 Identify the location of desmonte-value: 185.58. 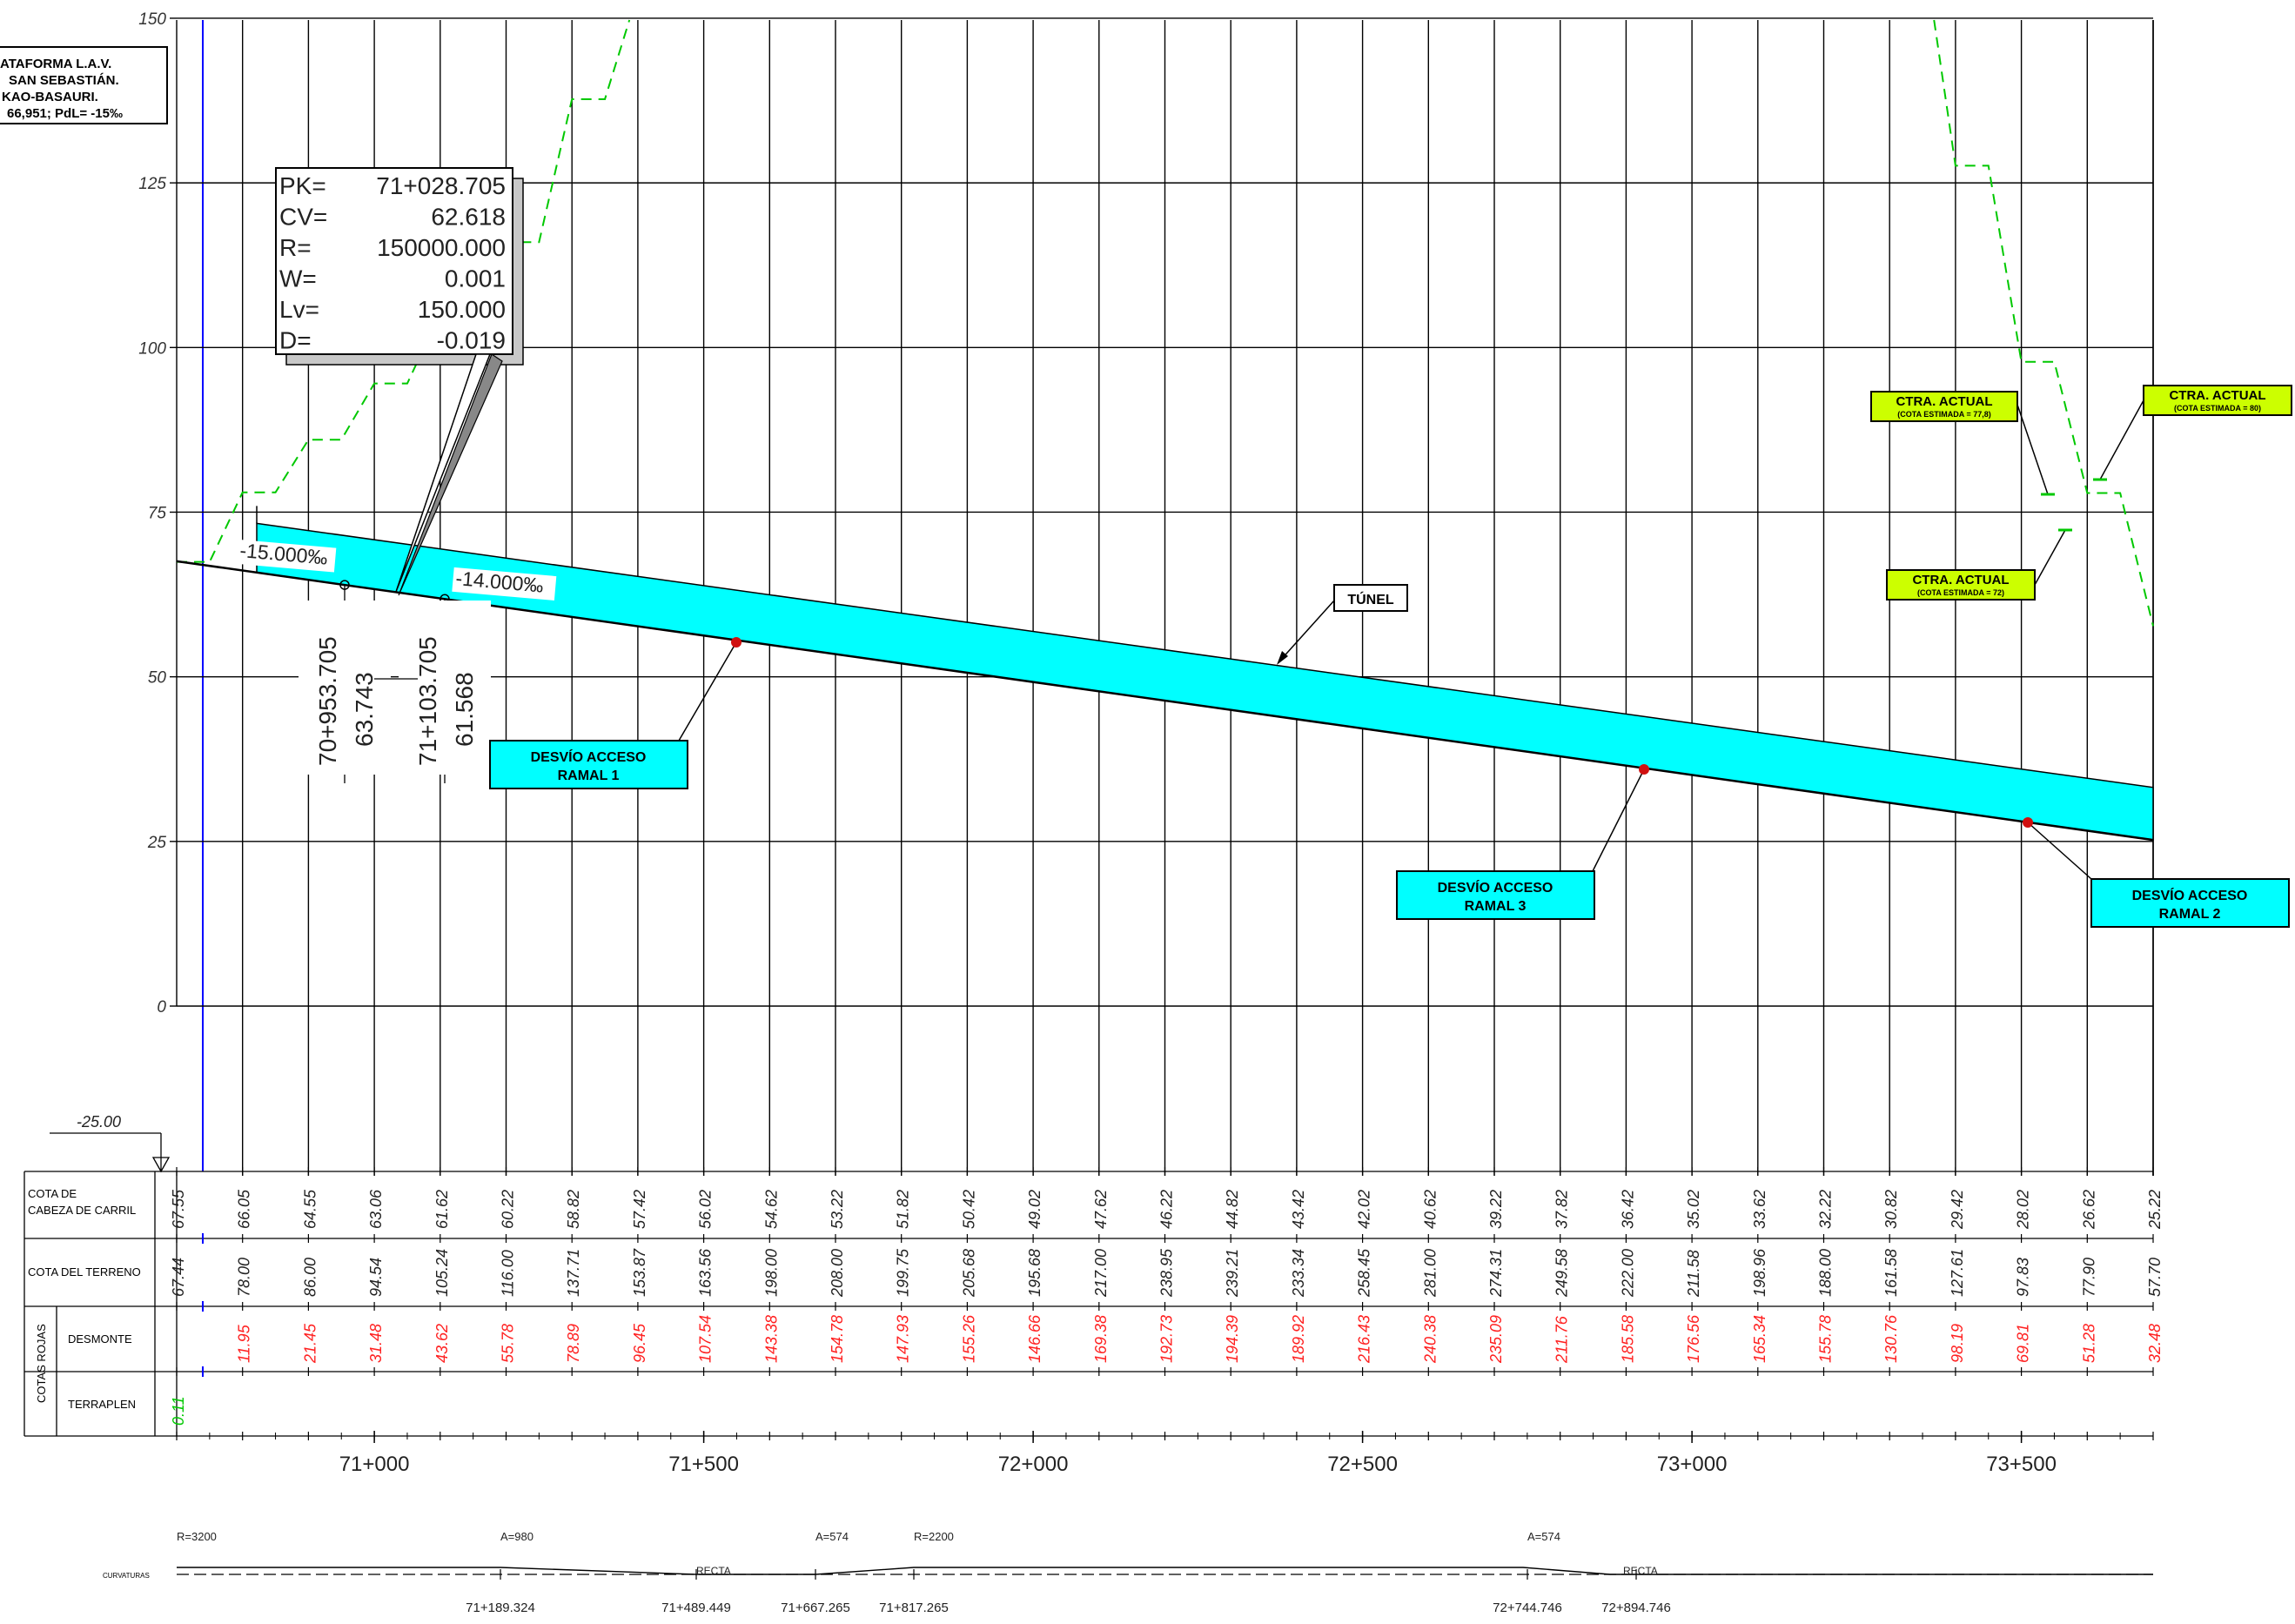
(1627, 1339).